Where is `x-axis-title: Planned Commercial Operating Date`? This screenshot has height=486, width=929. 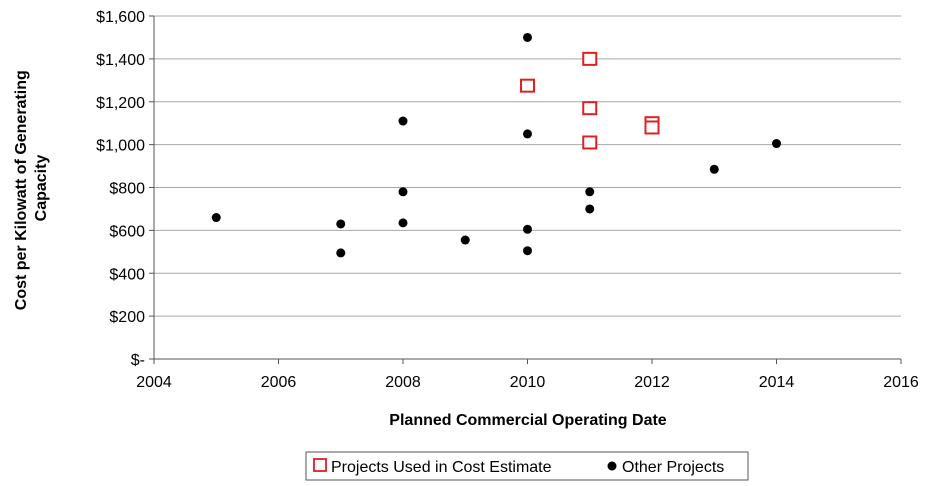 x-axis-title: Planned Commercial Operating Date is located at coordinates (528, 420).